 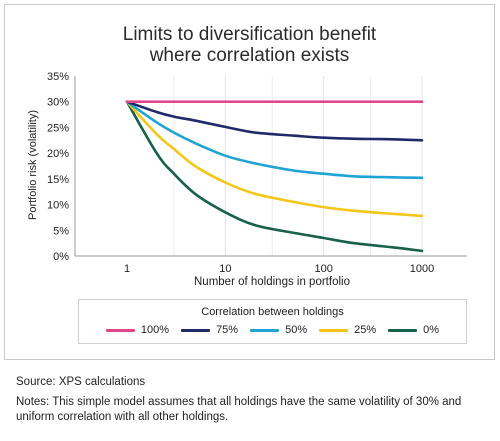 I want to click on x-axis-label: Number of holdings in portfolio, so click(x=272, y=282).